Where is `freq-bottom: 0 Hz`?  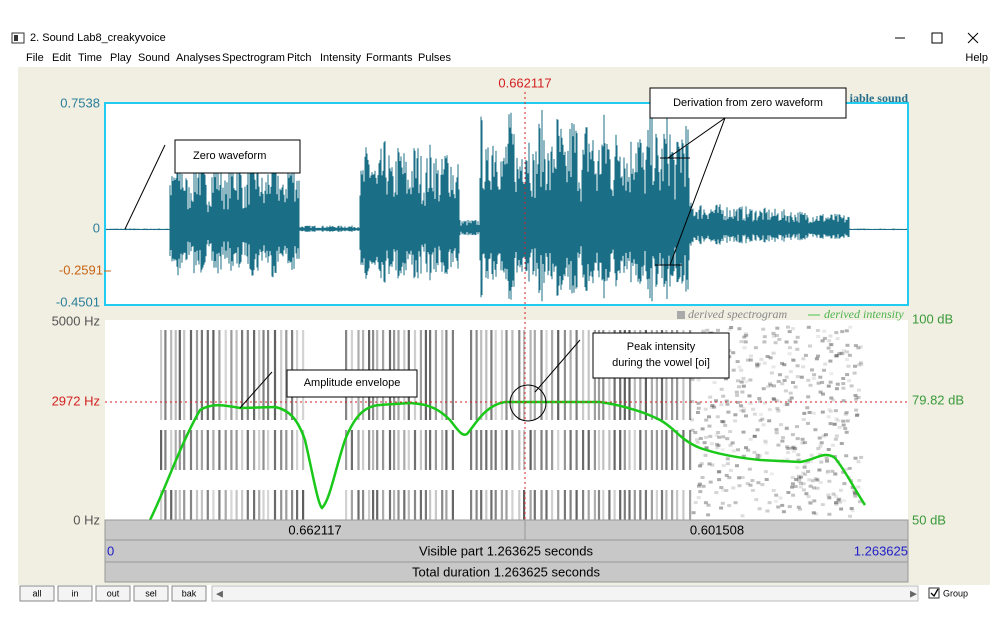
freq-bottom: 0 Hz is located at coordinates (86, 519).